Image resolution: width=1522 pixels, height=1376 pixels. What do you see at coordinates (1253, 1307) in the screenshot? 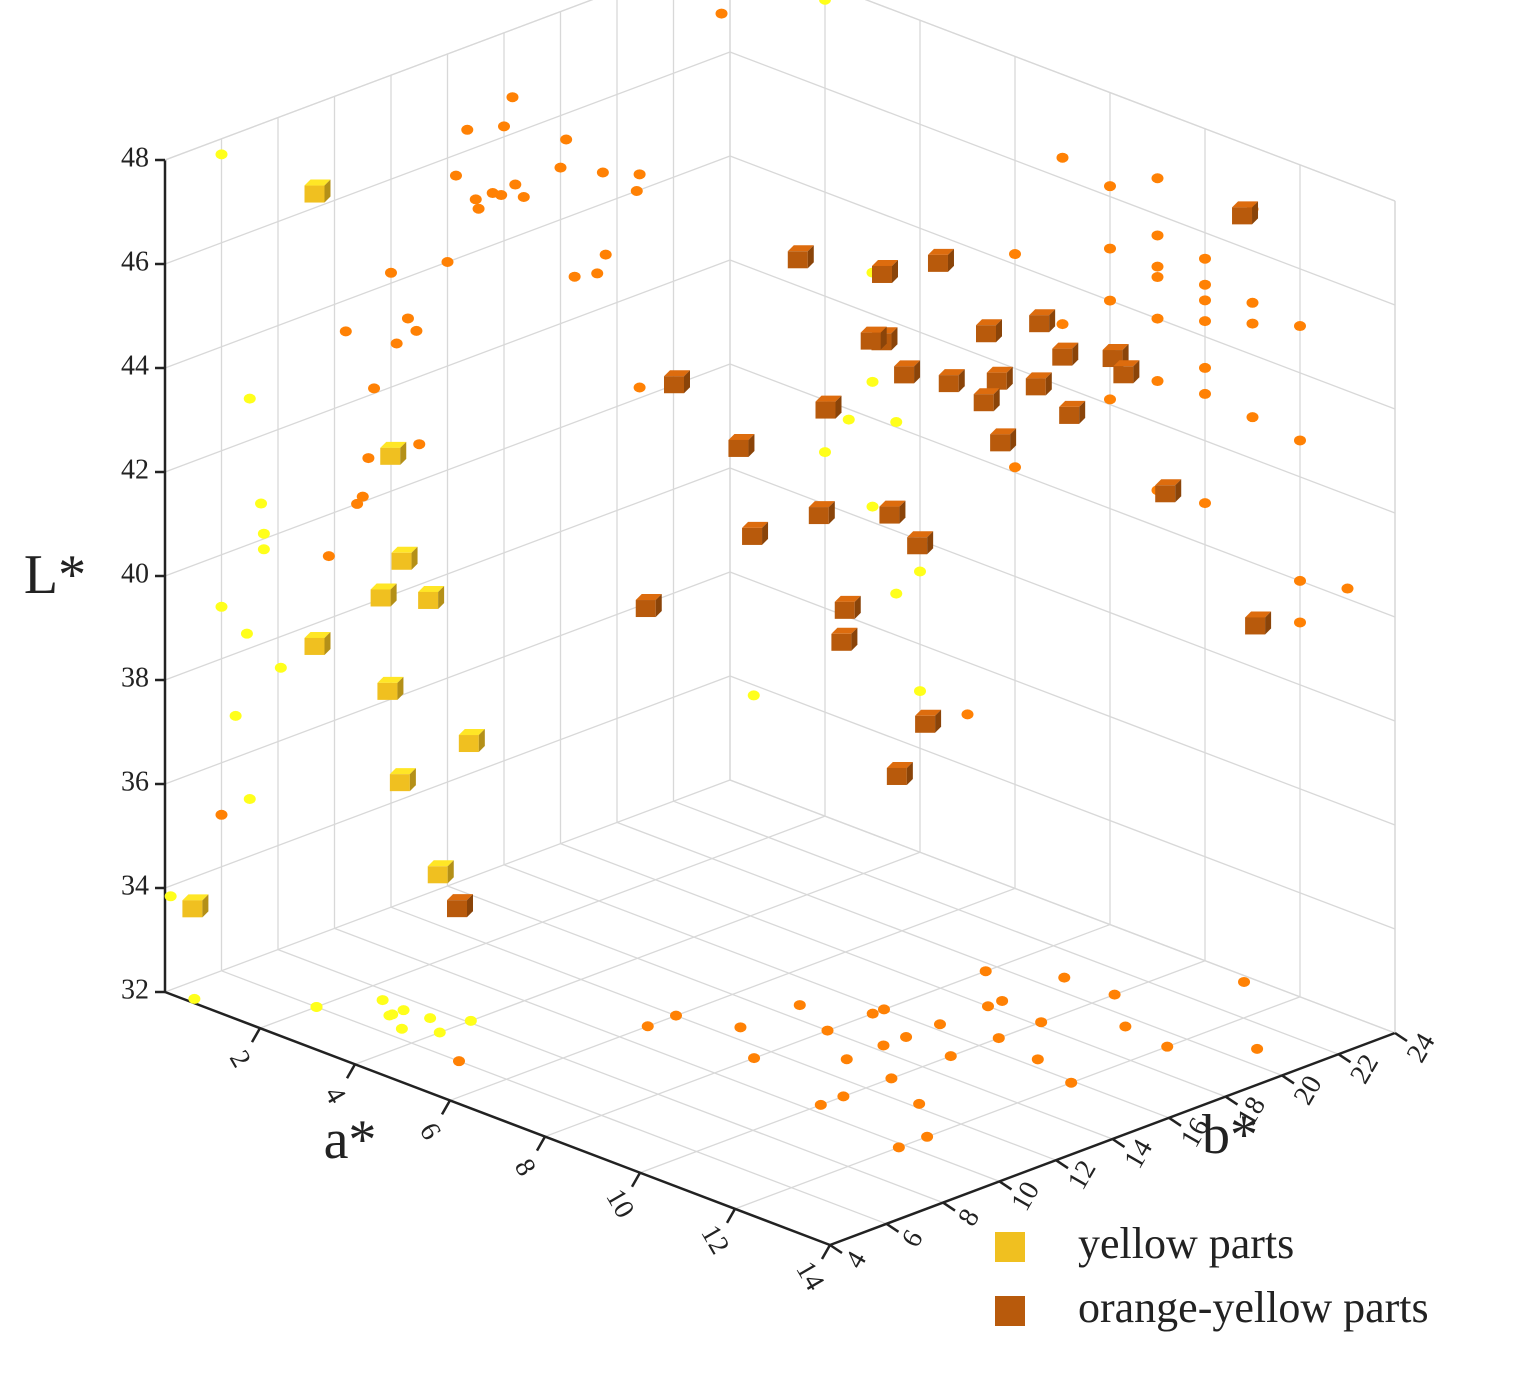
I see `legend-label: orange-yellow parts` at bounding box center [1253, 1307].